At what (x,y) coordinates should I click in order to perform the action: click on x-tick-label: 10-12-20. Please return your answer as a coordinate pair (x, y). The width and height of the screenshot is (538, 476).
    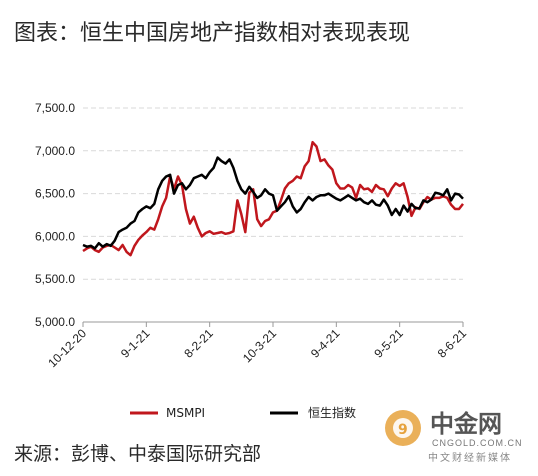
    Looking at the image, I should click on (67, 348).